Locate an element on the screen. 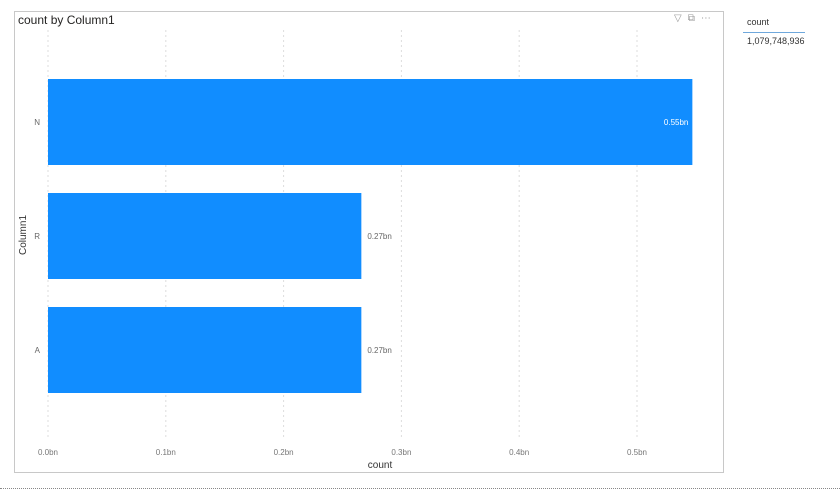 The image size is (840, 495). bar-R is located at coordinates (205, 236).